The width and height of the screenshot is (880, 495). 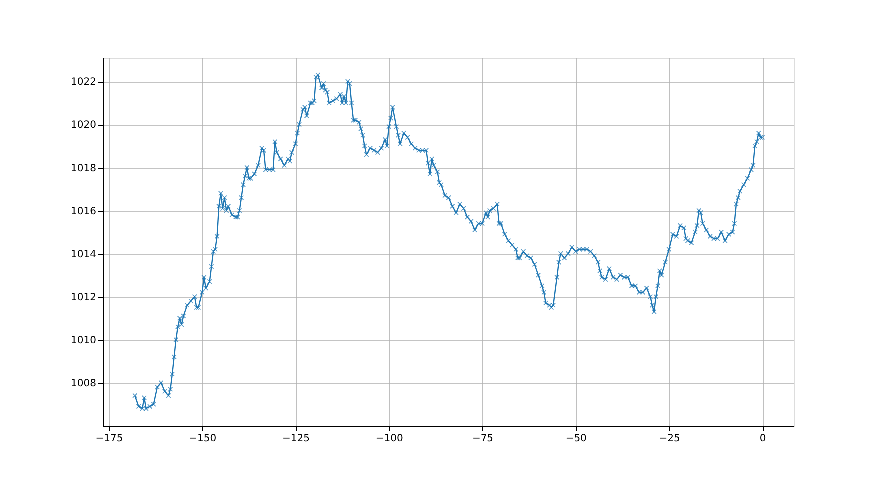 What do you see at coordinates (669, 439) in the screenshot?
I see `x-tick-label: −25` at bounding box center [669, 439].